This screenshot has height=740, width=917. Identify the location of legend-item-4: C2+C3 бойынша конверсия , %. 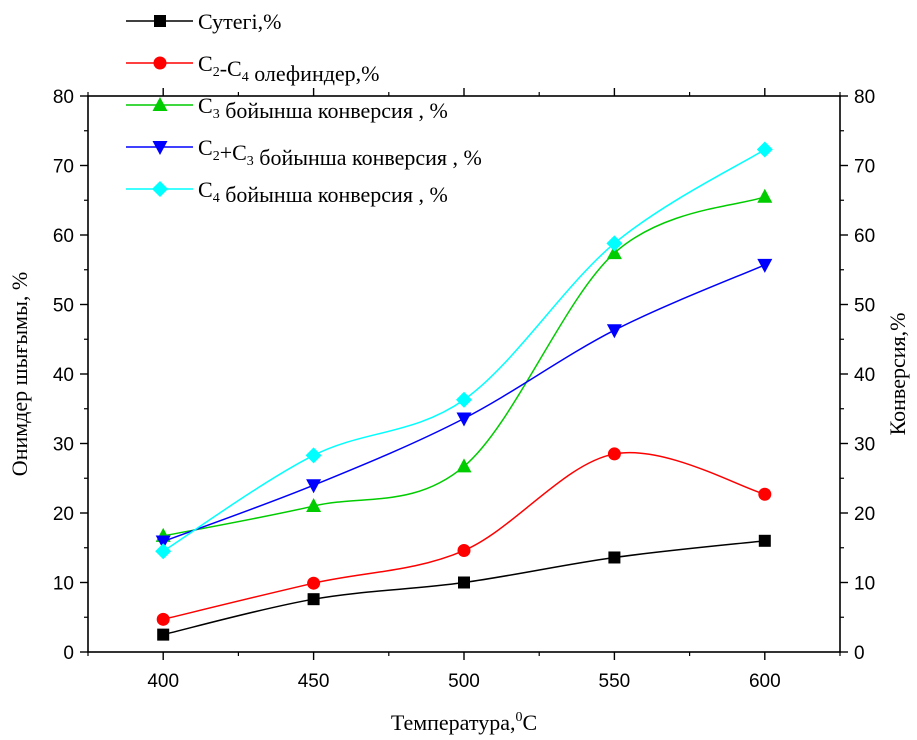
(304, 152).